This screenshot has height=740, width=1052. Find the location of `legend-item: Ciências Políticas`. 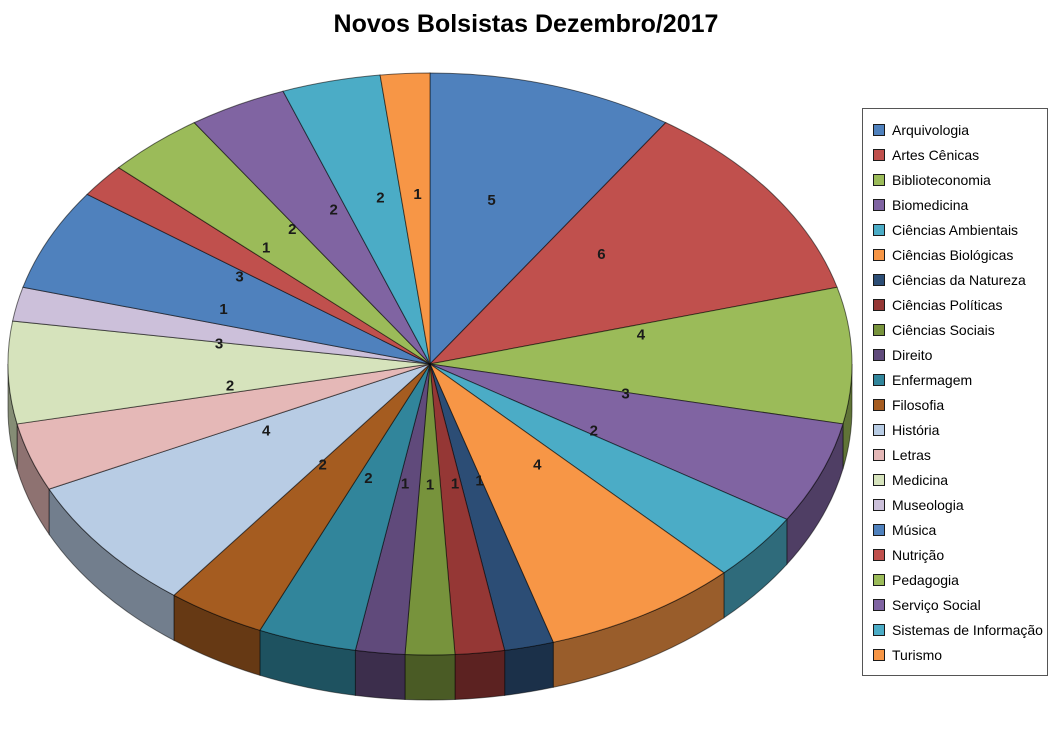

legend-item: Ciências Políticas is located at coordinates (955, 304).